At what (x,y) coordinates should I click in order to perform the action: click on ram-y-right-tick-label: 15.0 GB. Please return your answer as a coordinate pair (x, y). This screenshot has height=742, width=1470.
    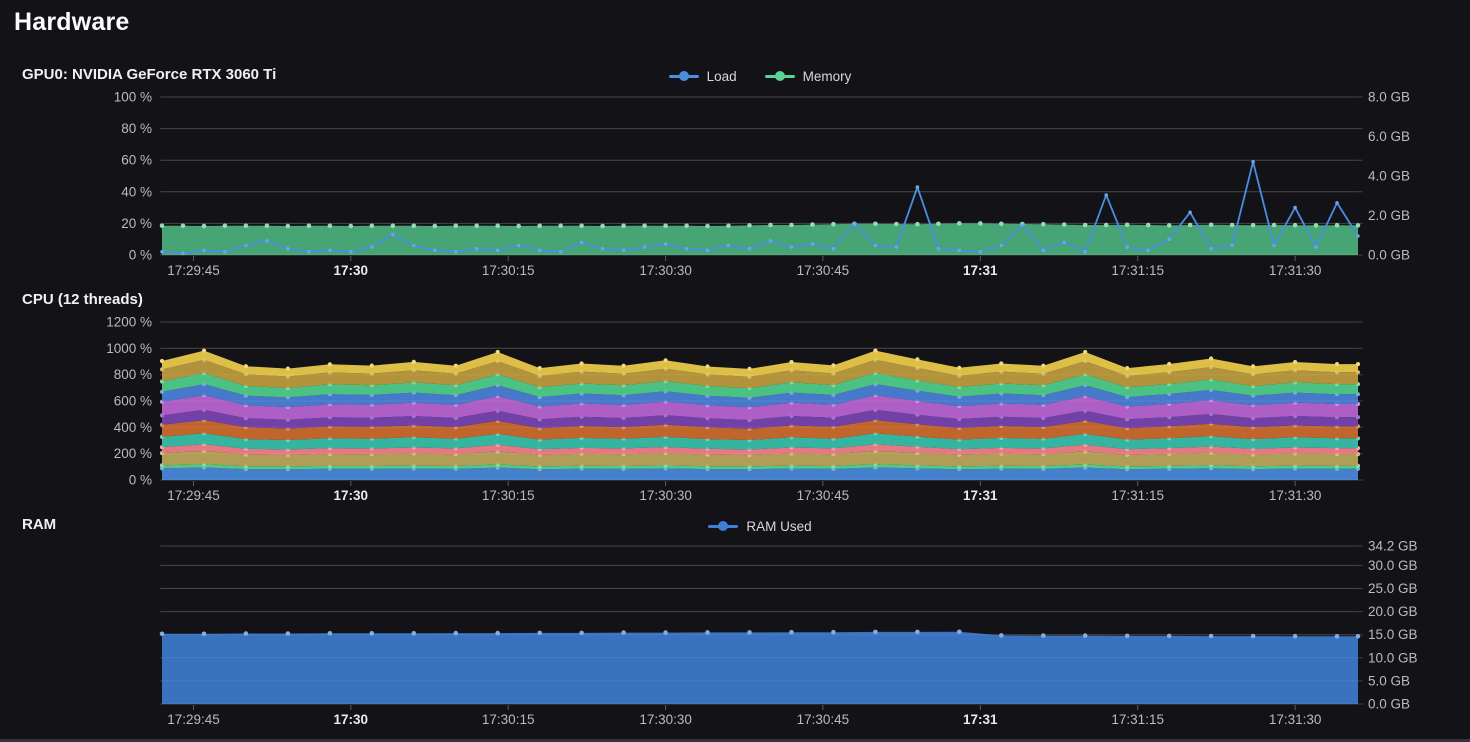
    Looking at the image, I should click on (1393, 634).